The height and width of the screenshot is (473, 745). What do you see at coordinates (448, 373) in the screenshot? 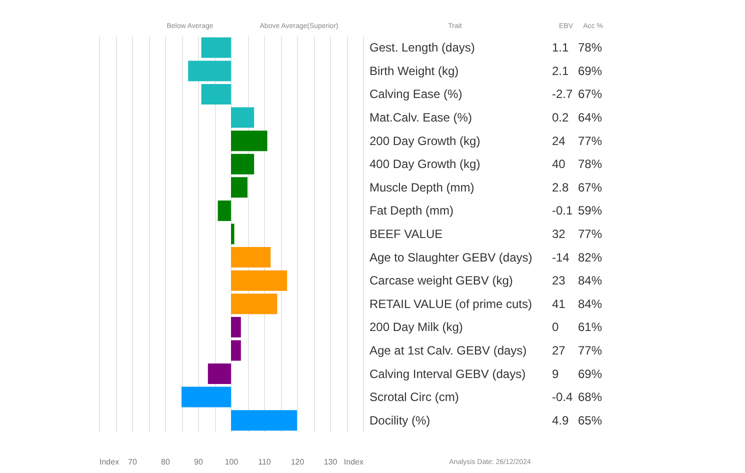
I see `y-tick-label: Calving Interval GEBV (days)` at bounding box center [448, 373].